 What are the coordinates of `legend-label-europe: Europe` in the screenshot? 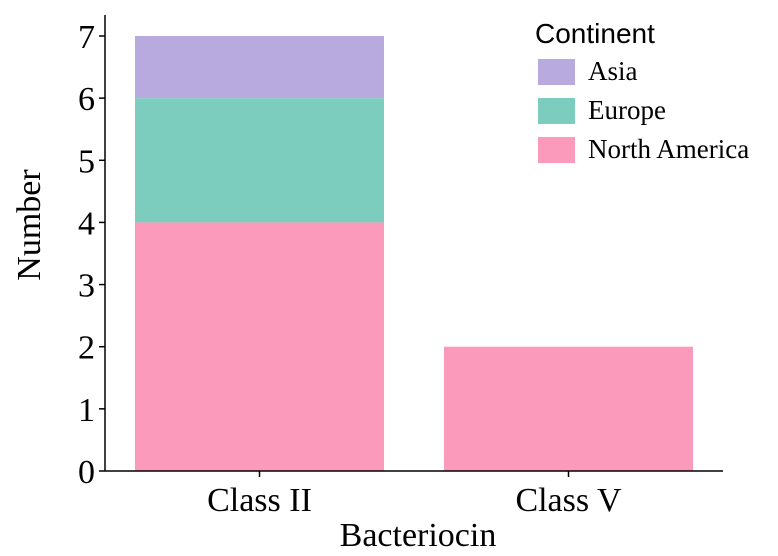 It's located at (627, 110).